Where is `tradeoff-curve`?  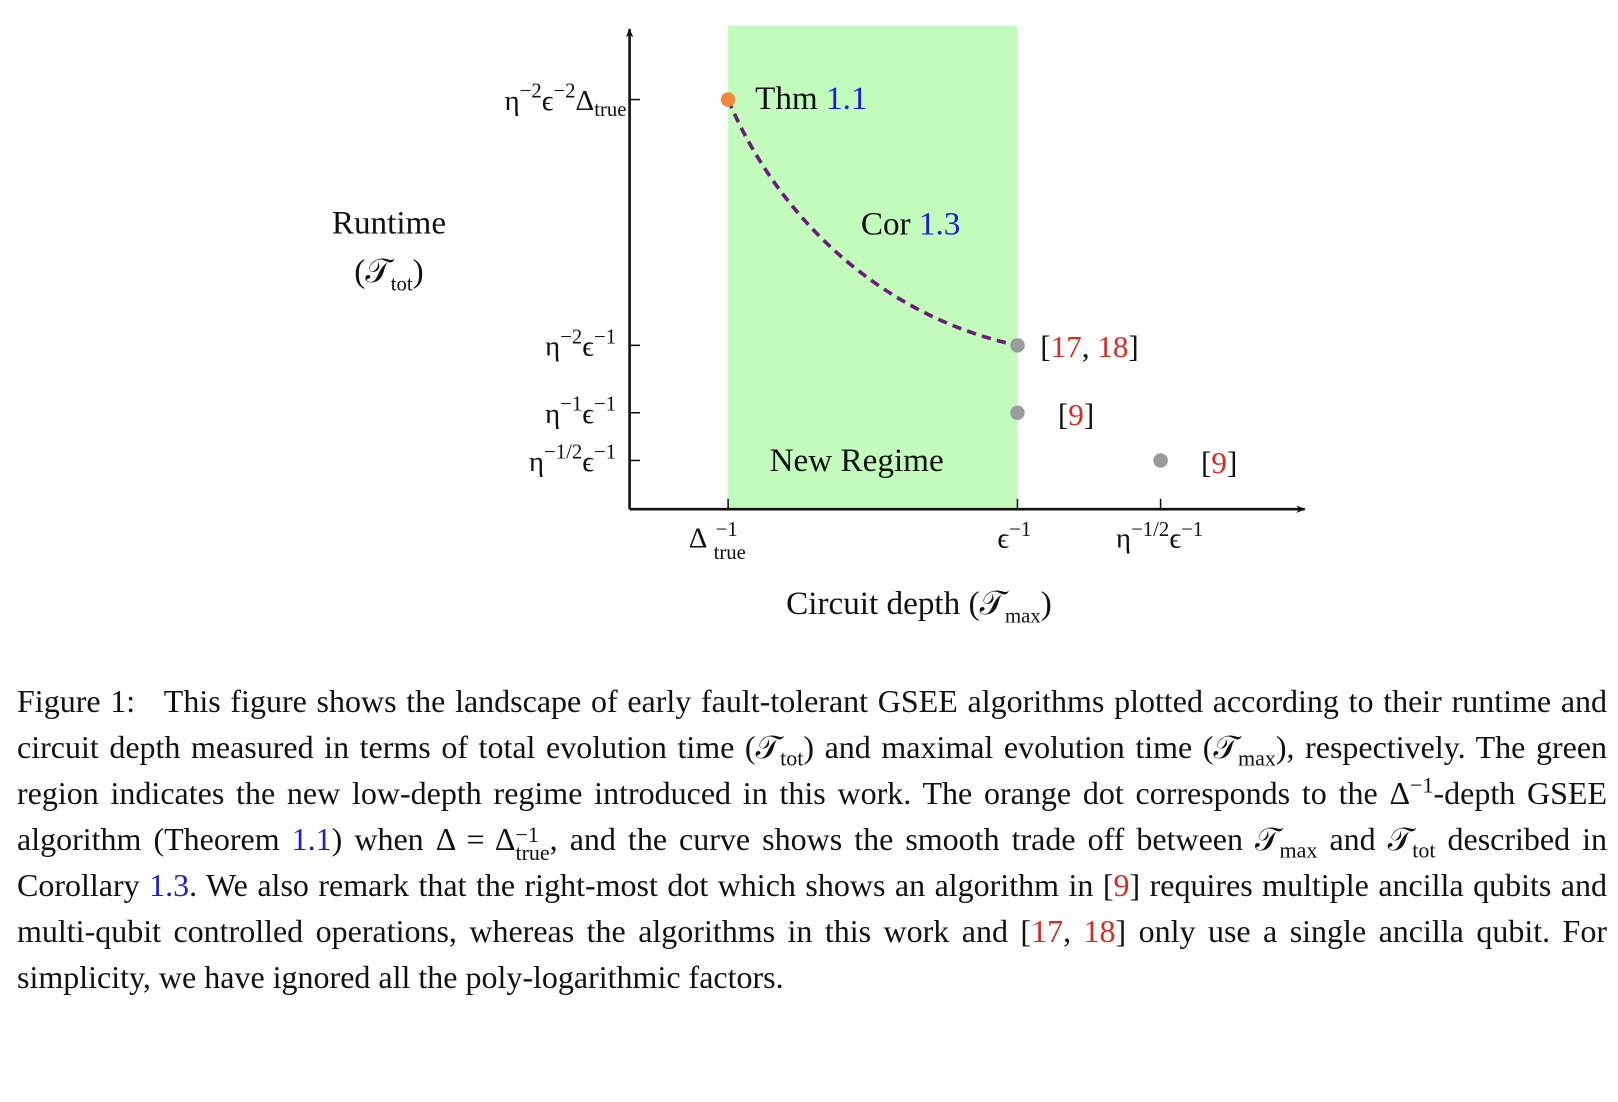
tradeoff-curve is located at coordinates (872, 223).